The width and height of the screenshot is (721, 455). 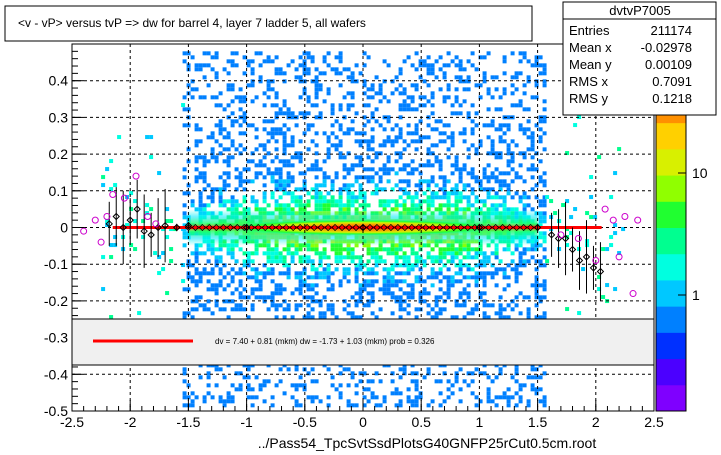 What do you see at coordinates (56, 264) in the screenshot?
I see `y-tick-label: -0.1` at bounding box center [56, 264].